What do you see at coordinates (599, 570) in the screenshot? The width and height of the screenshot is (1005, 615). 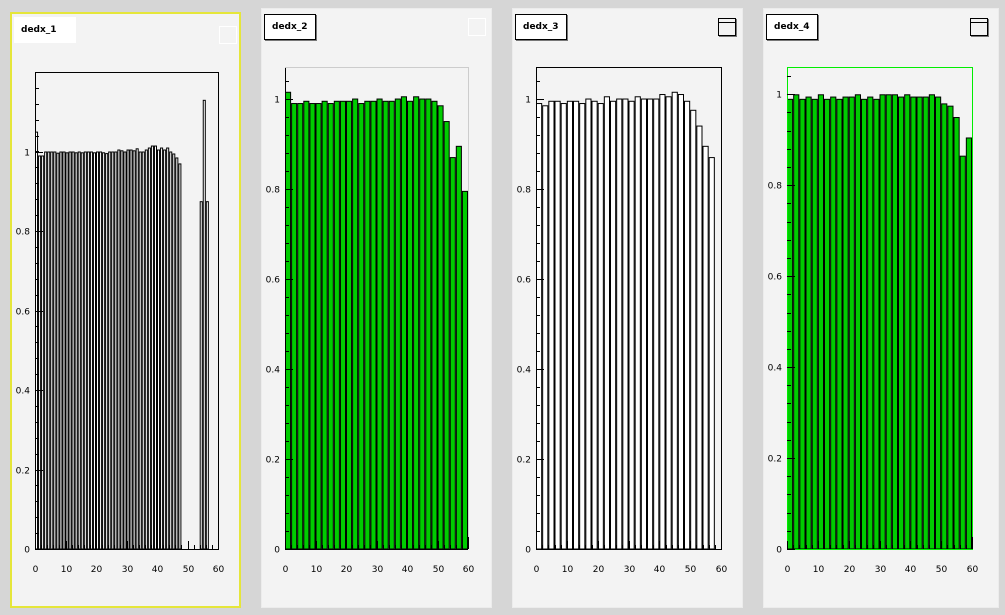 I see `x-tick-label: 20` at bounding box center [599, 570].